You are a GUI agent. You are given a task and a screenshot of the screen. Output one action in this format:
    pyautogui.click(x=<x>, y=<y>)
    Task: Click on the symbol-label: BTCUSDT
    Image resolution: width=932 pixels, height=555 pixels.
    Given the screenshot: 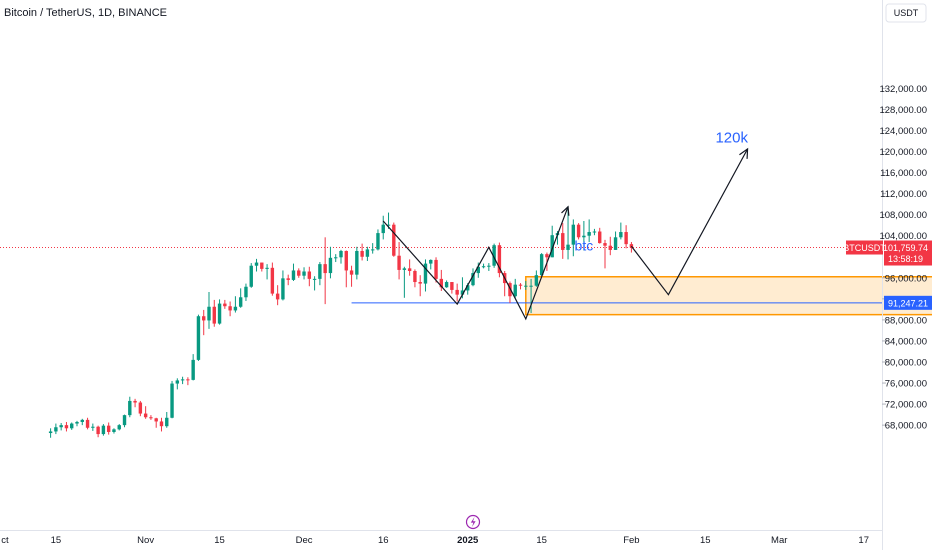 What is the action you would take?
    pyautogui.click(x=864, y=248)
    